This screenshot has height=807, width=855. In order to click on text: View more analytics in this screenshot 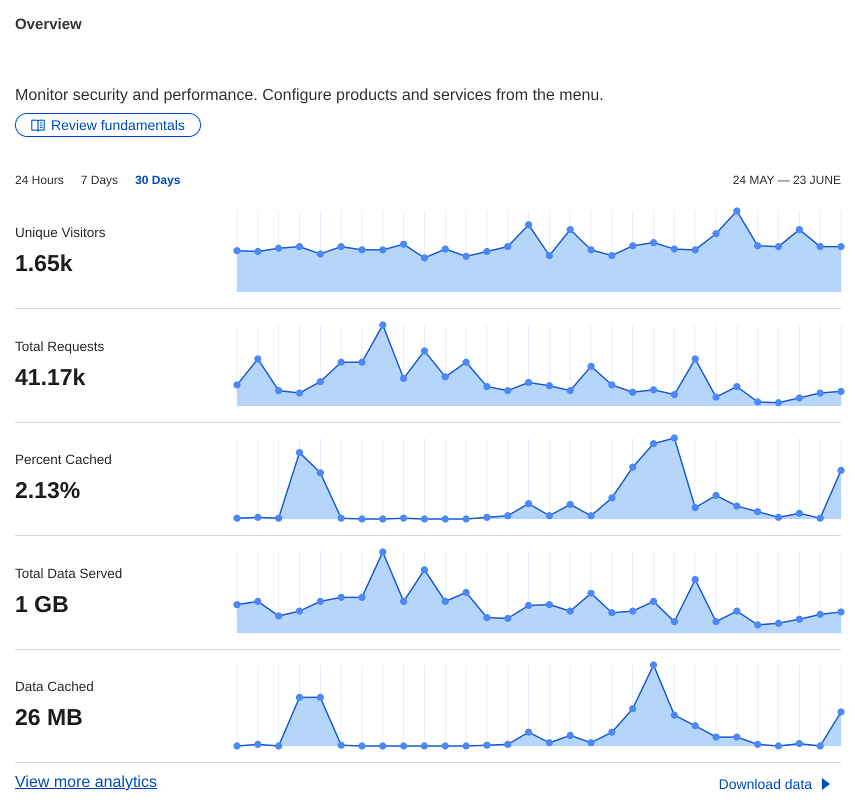, I will do `click(86, 783)`.